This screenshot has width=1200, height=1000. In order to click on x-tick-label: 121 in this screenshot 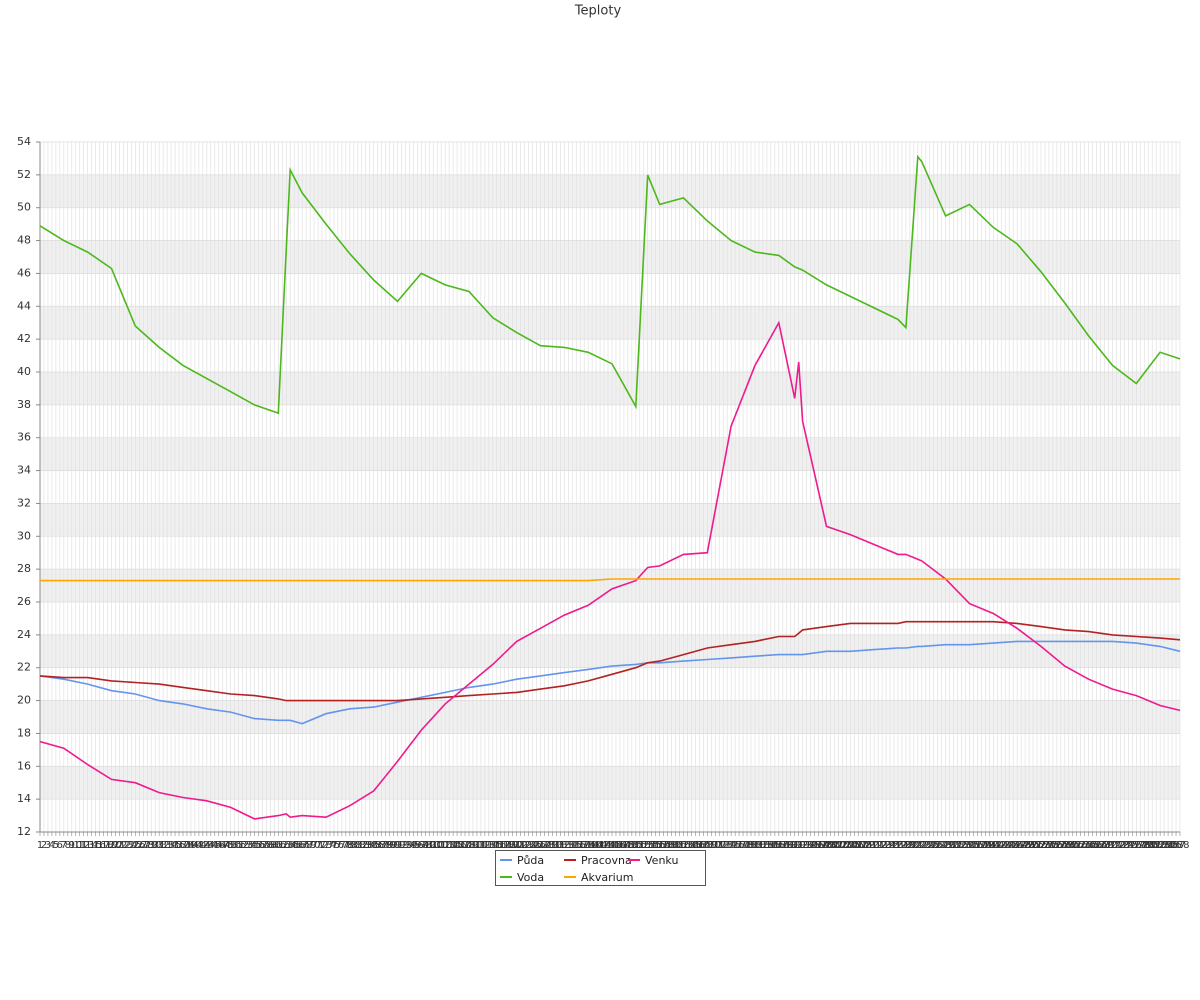, I will do `click(516, 845)`.